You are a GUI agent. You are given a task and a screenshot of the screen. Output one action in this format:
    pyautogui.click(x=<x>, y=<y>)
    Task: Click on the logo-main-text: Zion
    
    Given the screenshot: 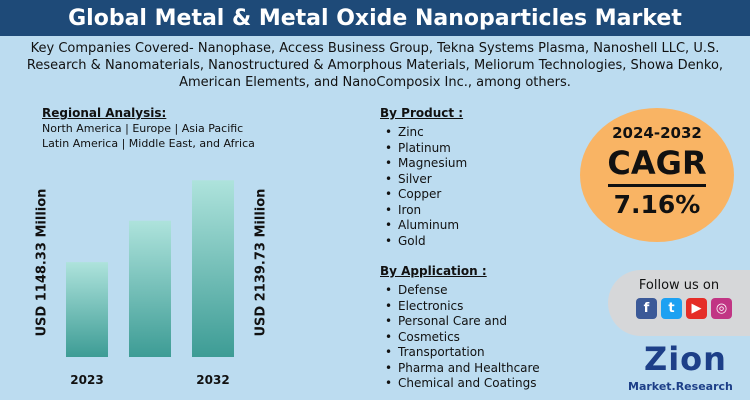 What is the action you would take?
    pyautogui.click(x=685, y=359)
    